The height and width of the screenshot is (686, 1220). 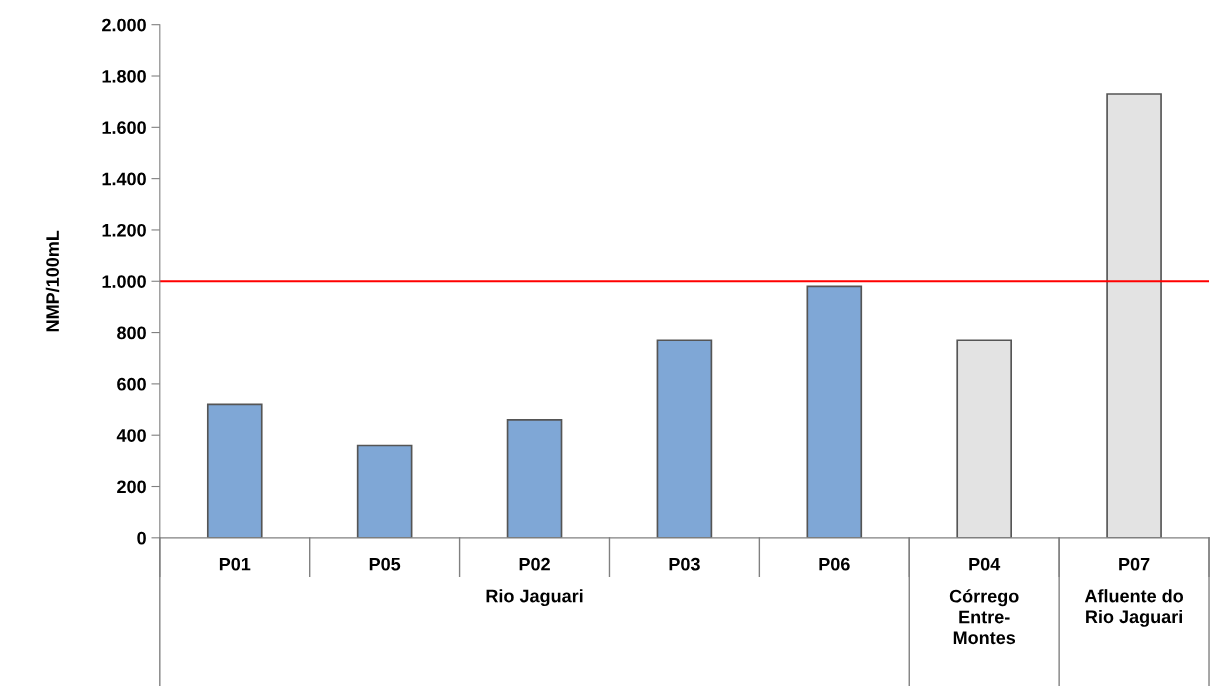 I want to click on y-tick-label: 400, so click(x=131, y=435).